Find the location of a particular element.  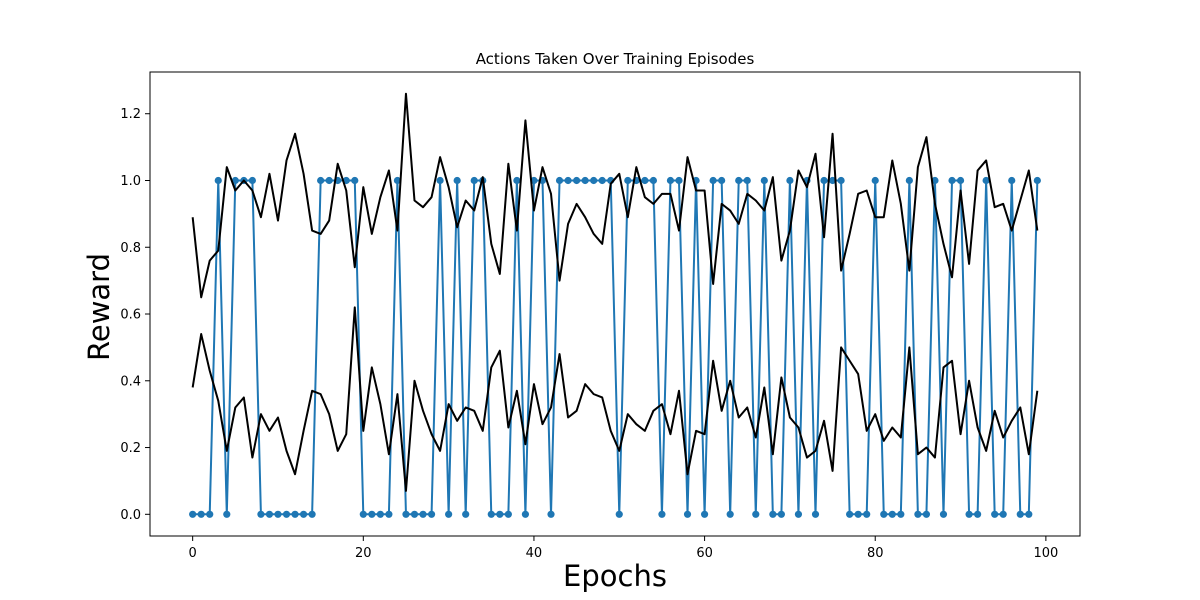

x-tick-label: 20 is located at coordinates (363, 553).